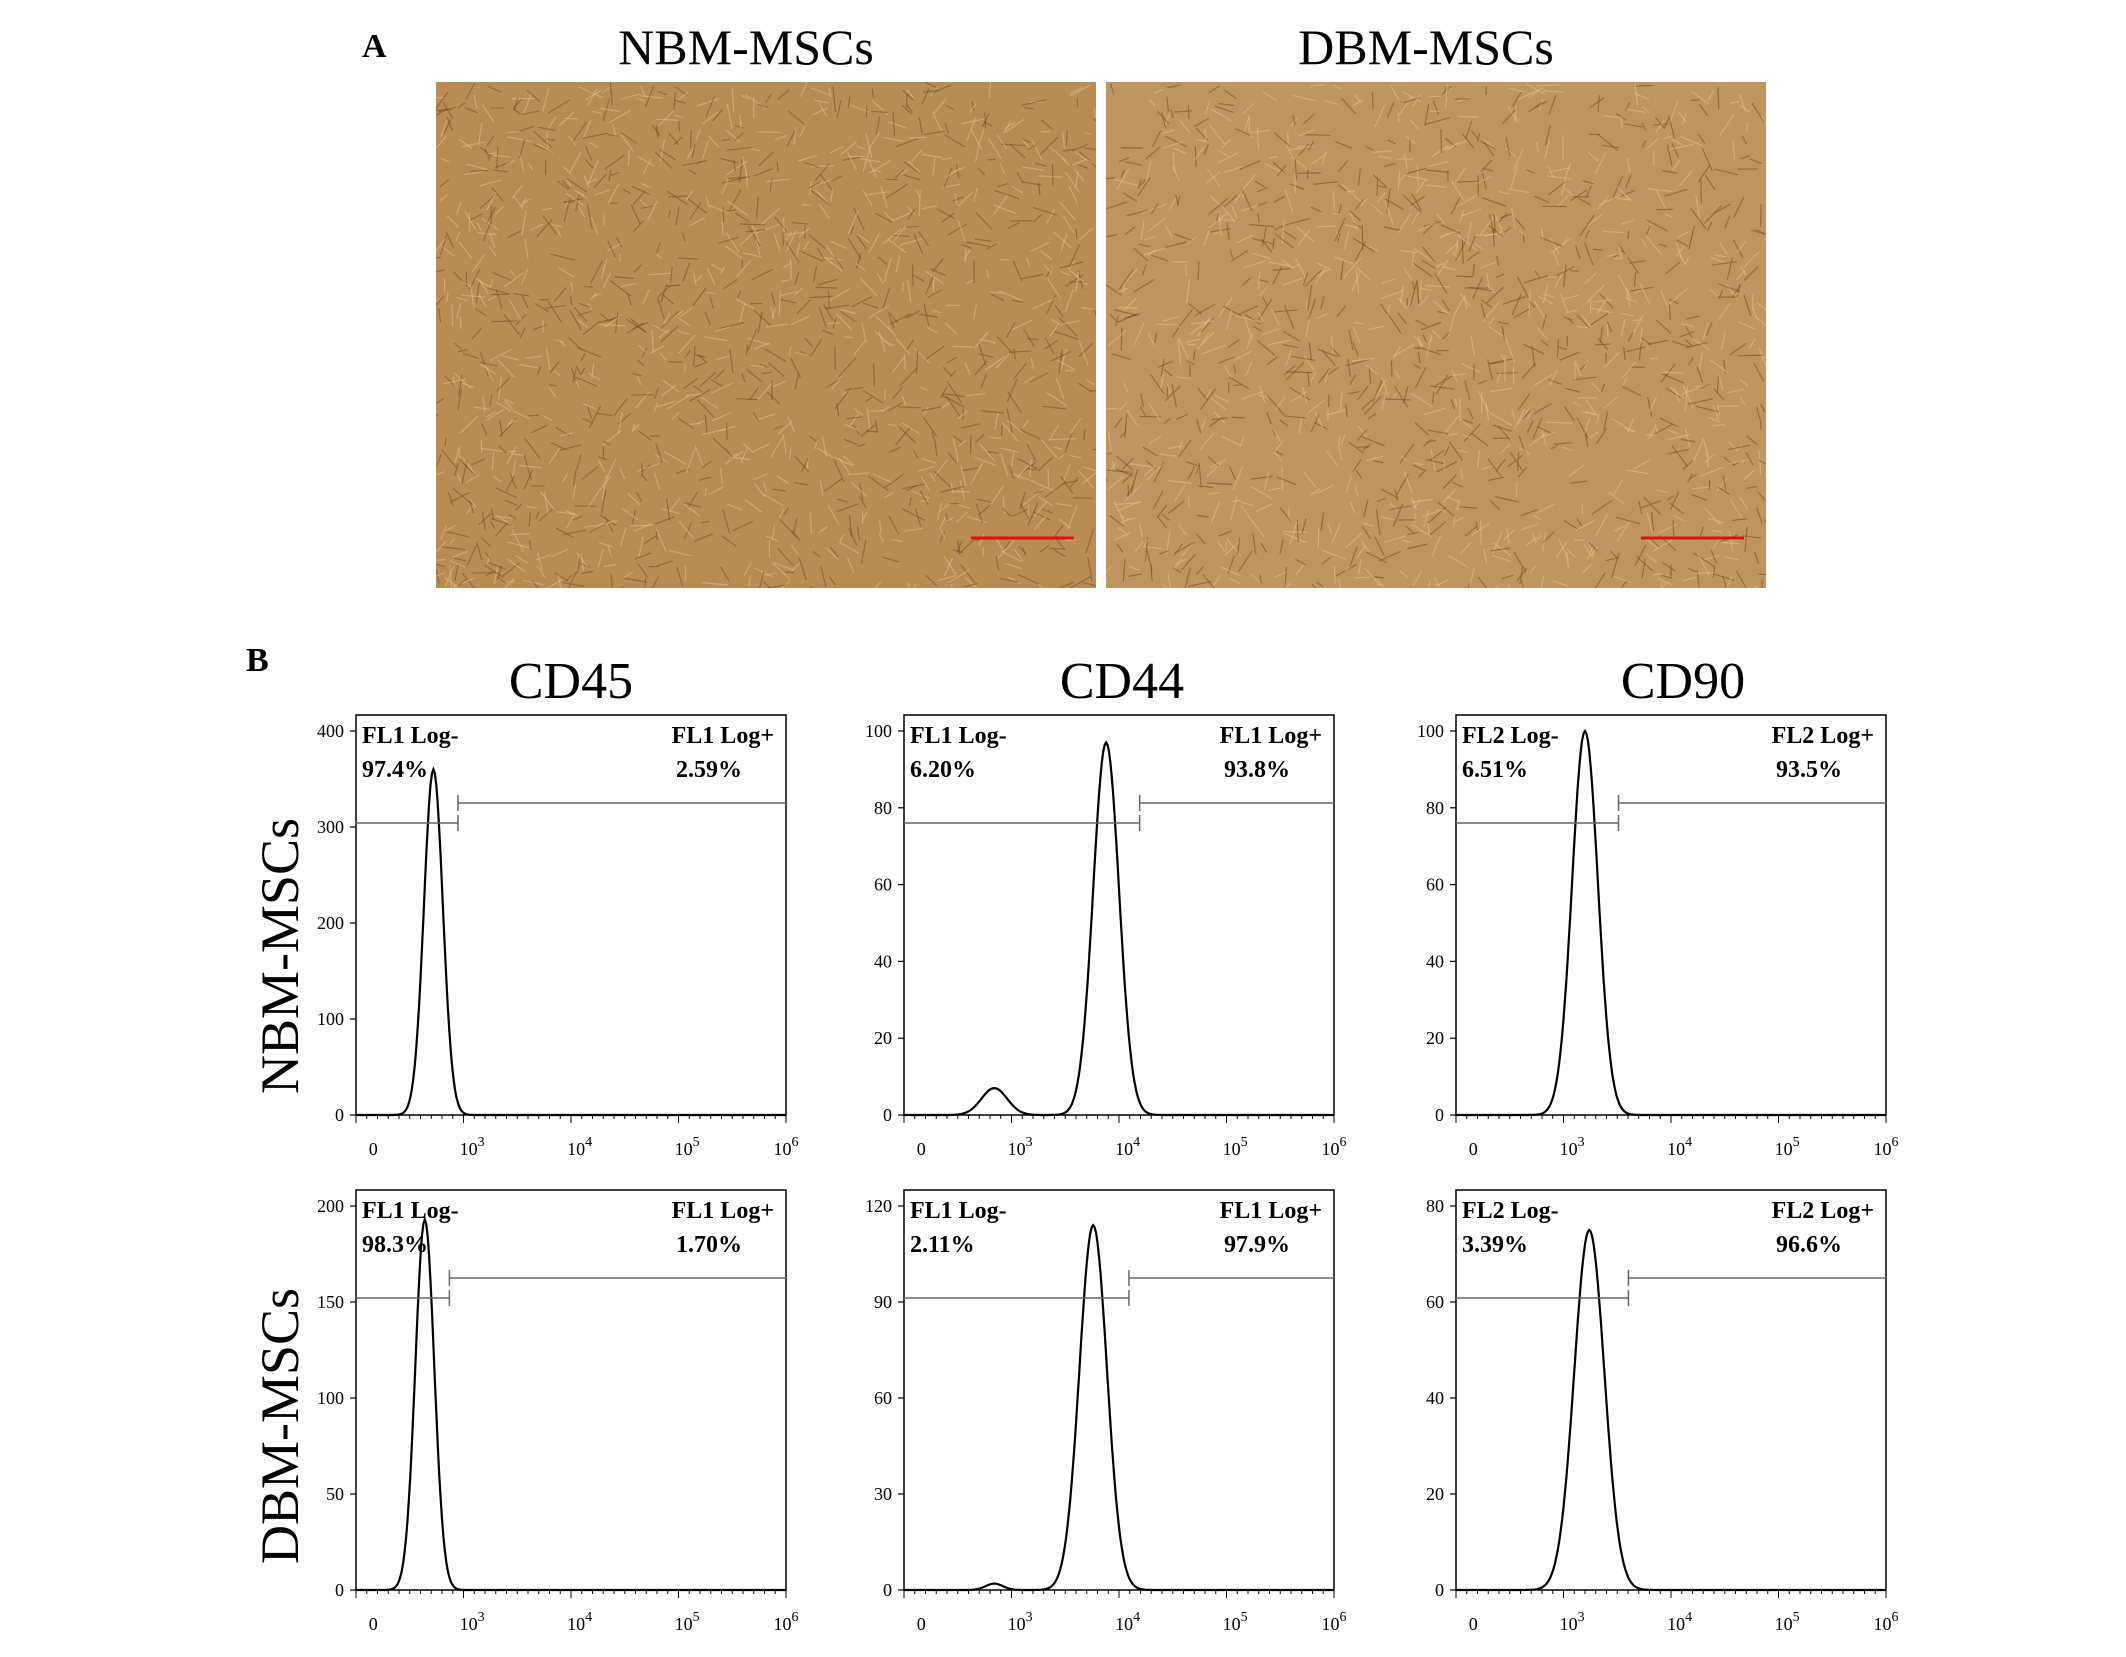 The width and height of the screenshot is (2126, 1657). I want to click on gate-negative-percent: 6.20%, so click(943, 770).